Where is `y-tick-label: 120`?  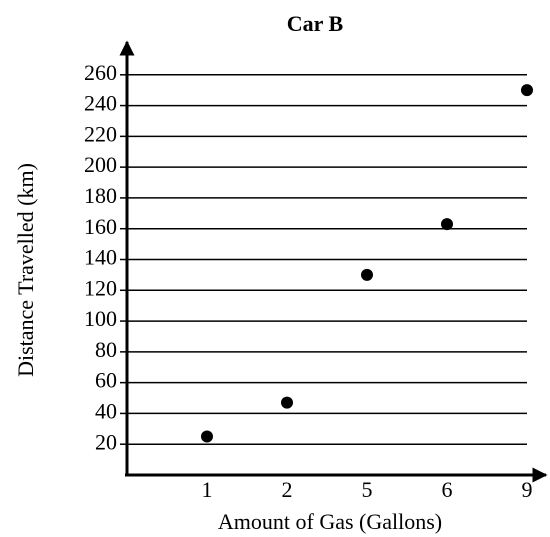 y-tick-label: 120 is located at coordinates (100, 287).